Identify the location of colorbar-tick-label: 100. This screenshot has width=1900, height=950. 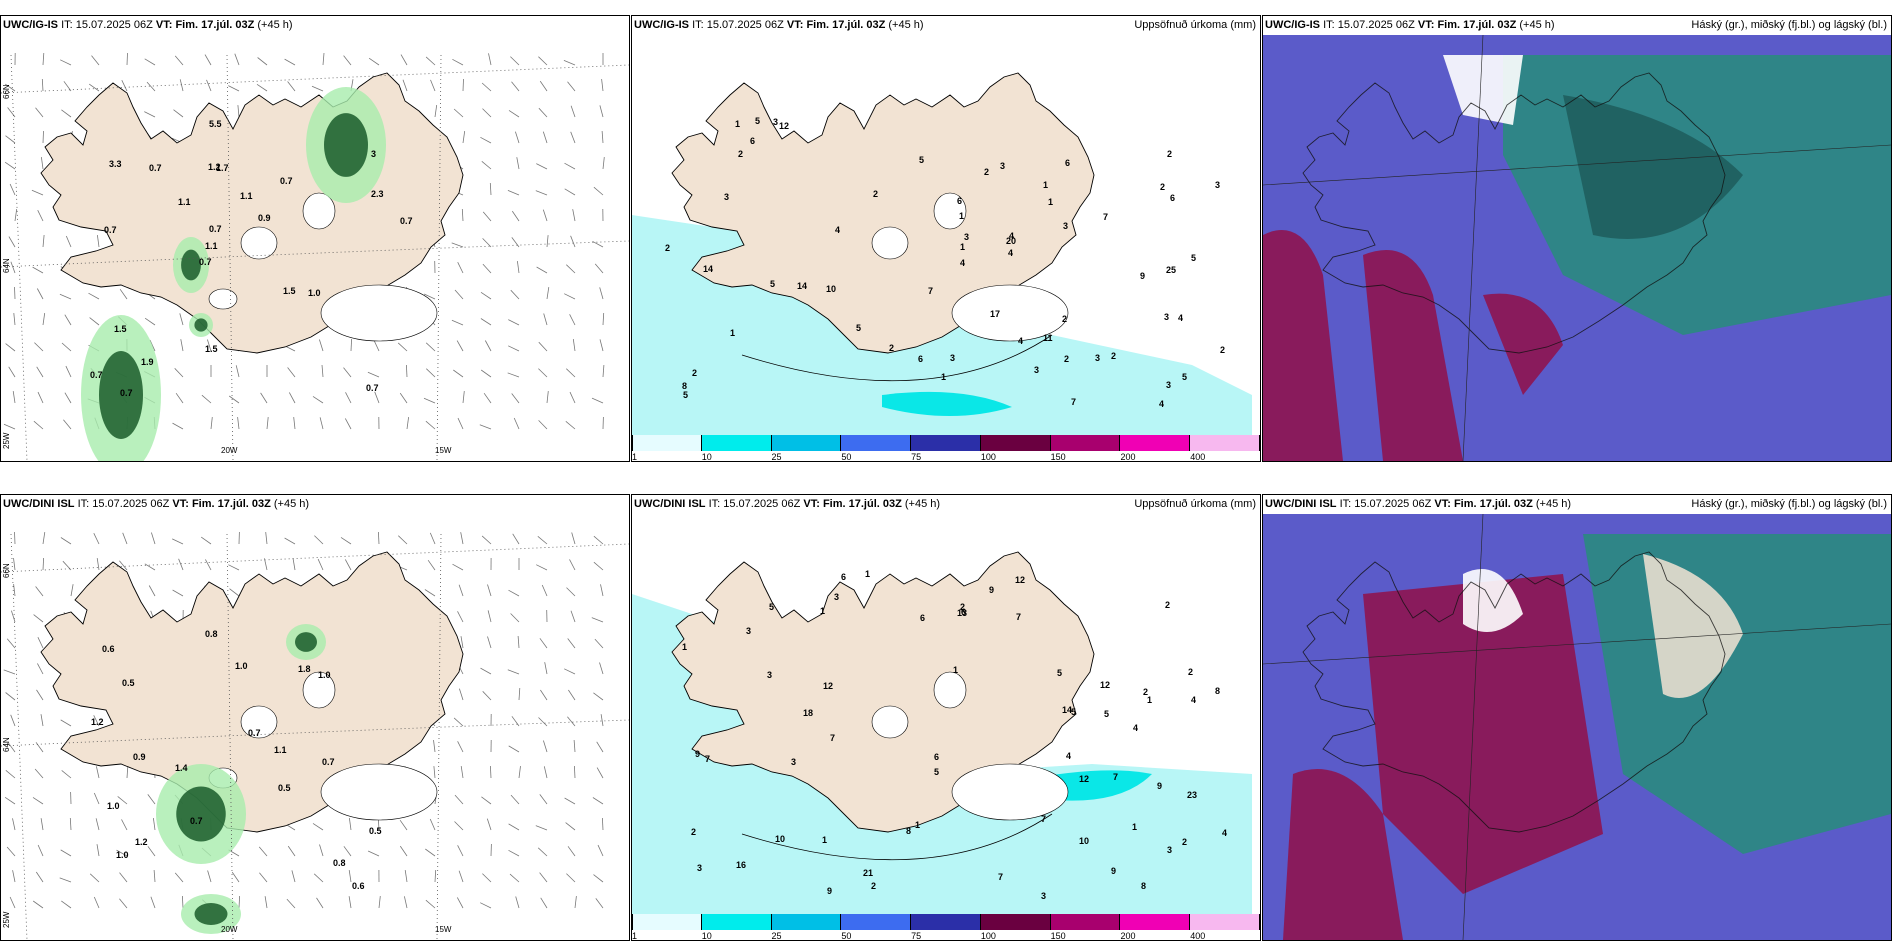
(988, 457).